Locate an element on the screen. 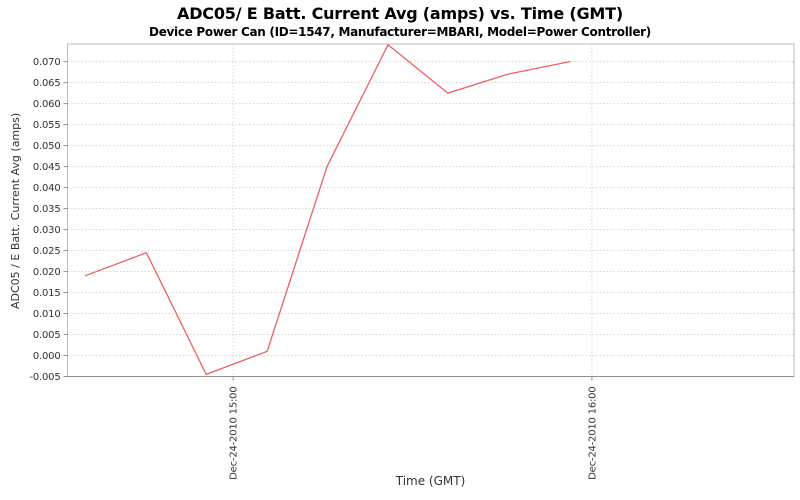 The image size is (800, 500). y-tick-label: 0.065 is located at coordinates (47, 83).